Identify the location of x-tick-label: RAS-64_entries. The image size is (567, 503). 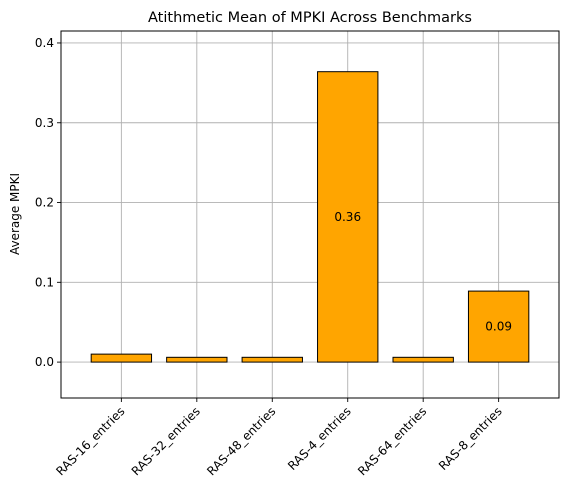
(392, 441).